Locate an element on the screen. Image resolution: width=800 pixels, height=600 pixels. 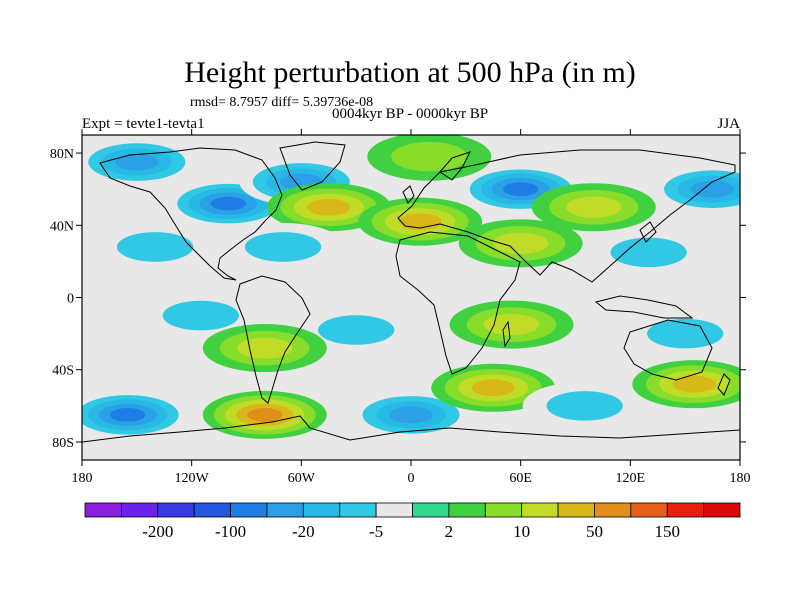
coastline-british-isles is located at coordinates (408, 194).